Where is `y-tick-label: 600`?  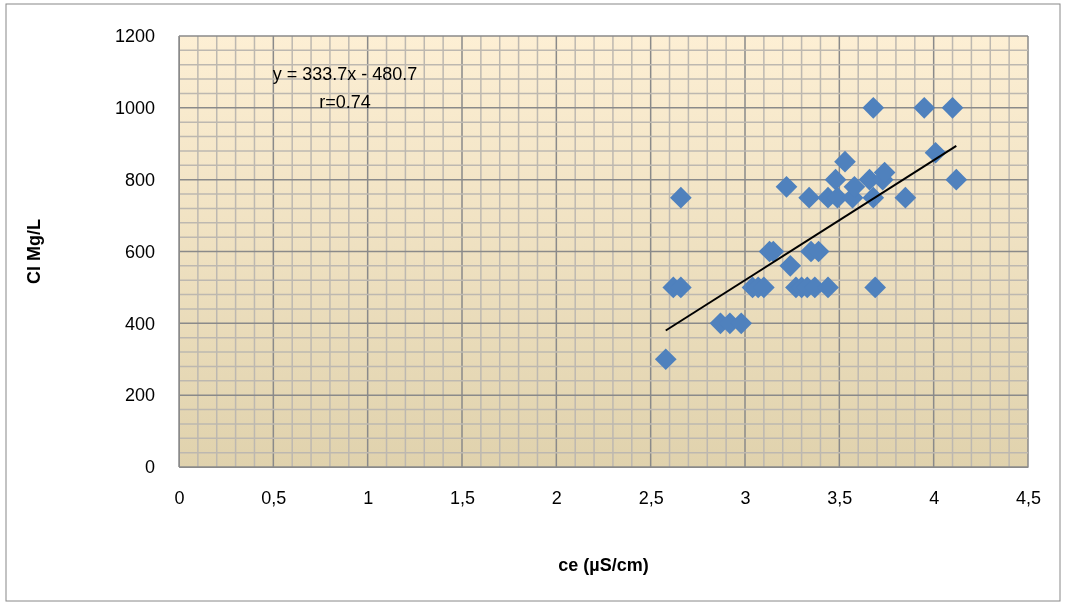 y-tick-label: 600 is located at coordinates (139, 251).